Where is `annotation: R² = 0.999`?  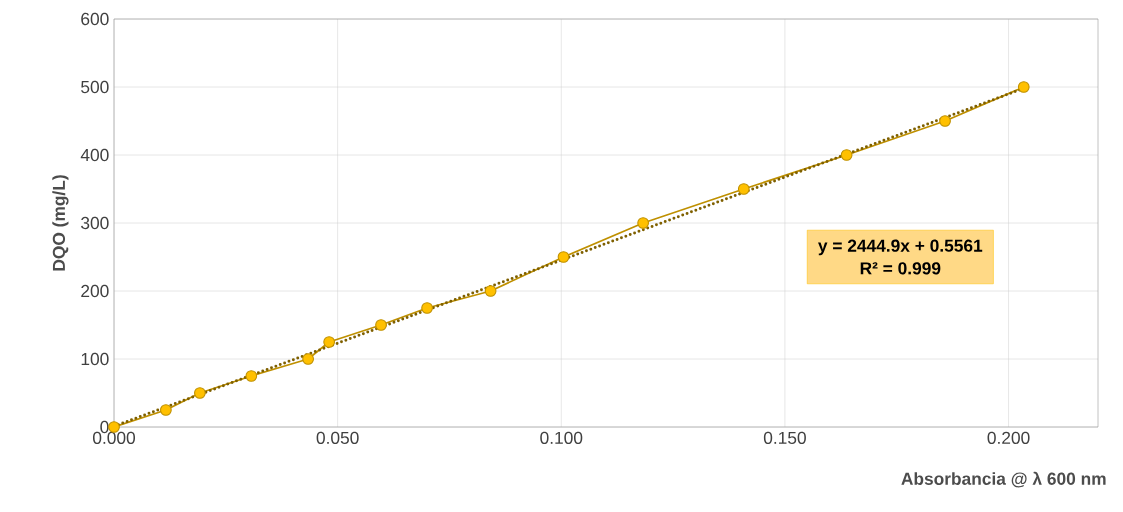 annotation: R² = 0.999 is located at coordinates (900, 268).